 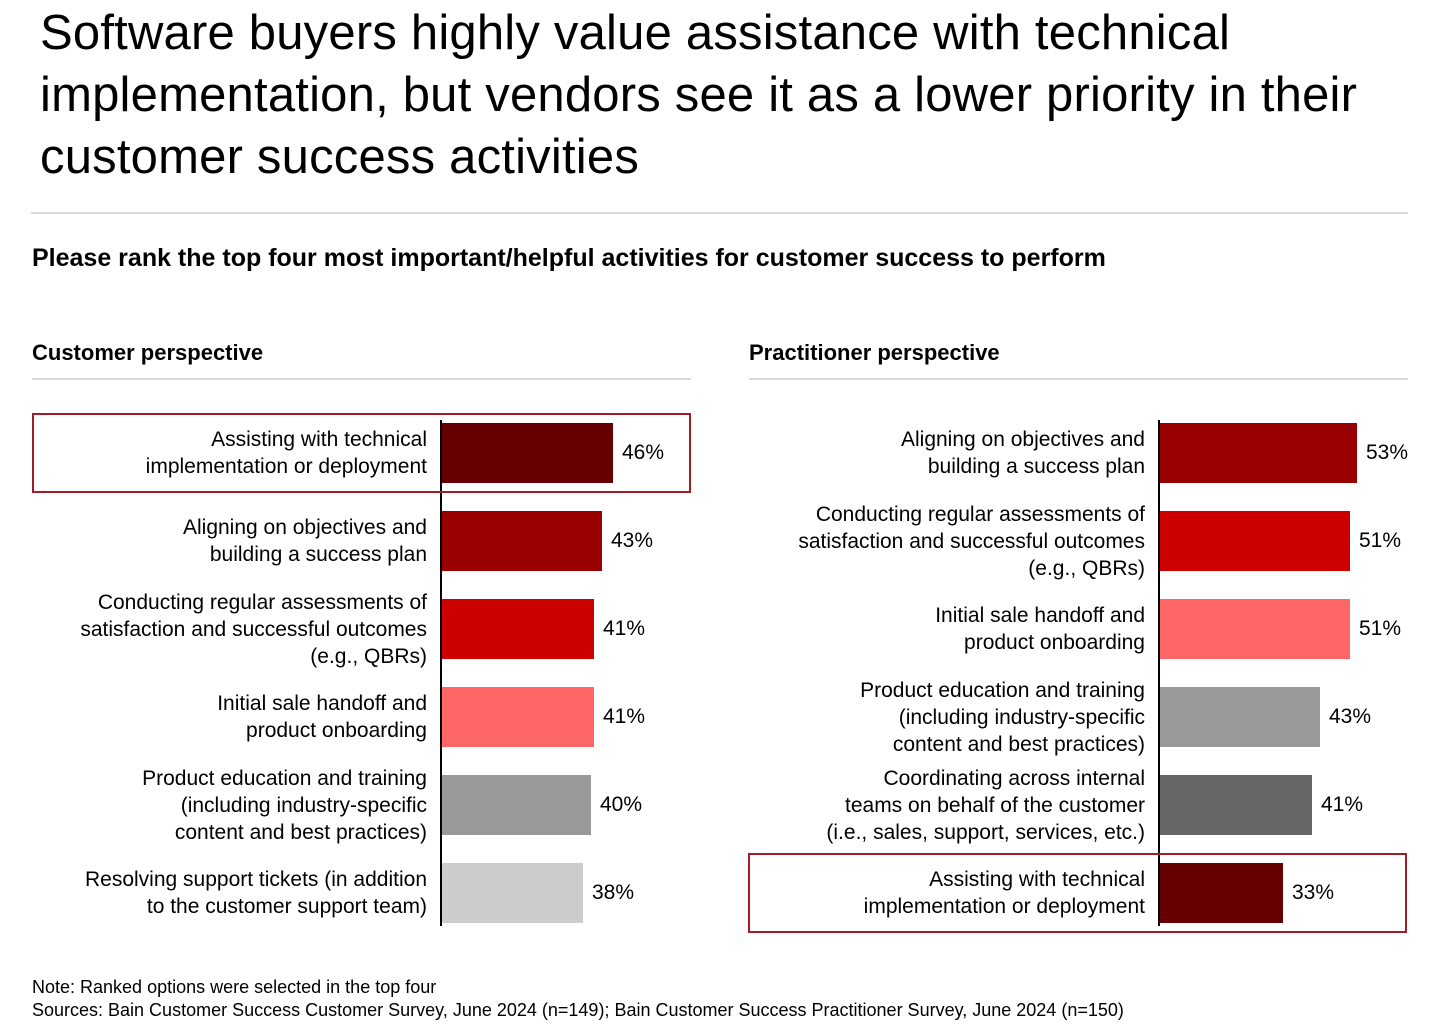 I want to click on bar-label-line: Resolving support tickets (in addition, so click(x=255, y=879).